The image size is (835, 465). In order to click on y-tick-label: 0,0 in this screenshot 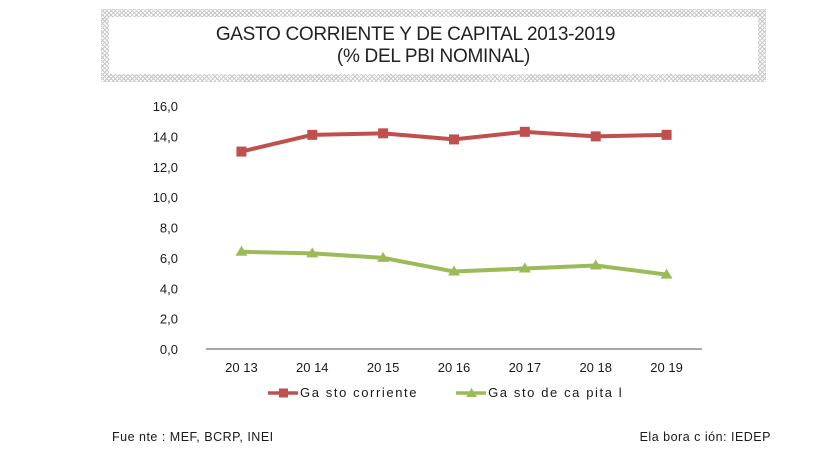, I will do `click(169, 349)`.